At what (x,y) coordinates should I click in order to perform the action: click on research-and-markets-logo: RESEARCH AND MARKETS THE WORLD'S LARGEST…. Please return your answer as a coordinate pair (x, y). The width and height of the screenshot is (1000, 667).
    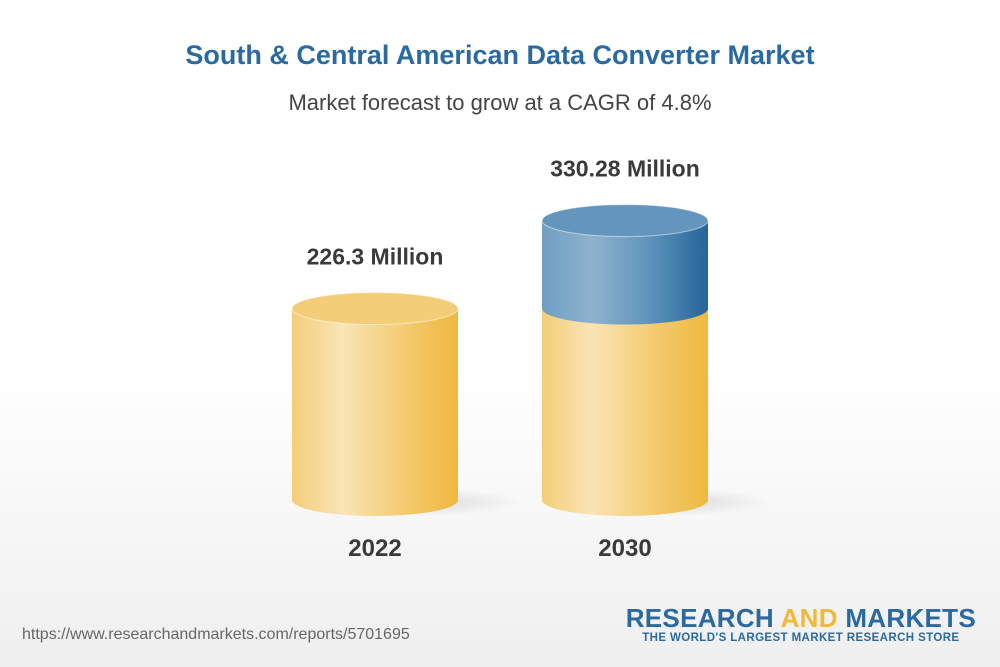
    Looking at the image, I should click on (801, 624).